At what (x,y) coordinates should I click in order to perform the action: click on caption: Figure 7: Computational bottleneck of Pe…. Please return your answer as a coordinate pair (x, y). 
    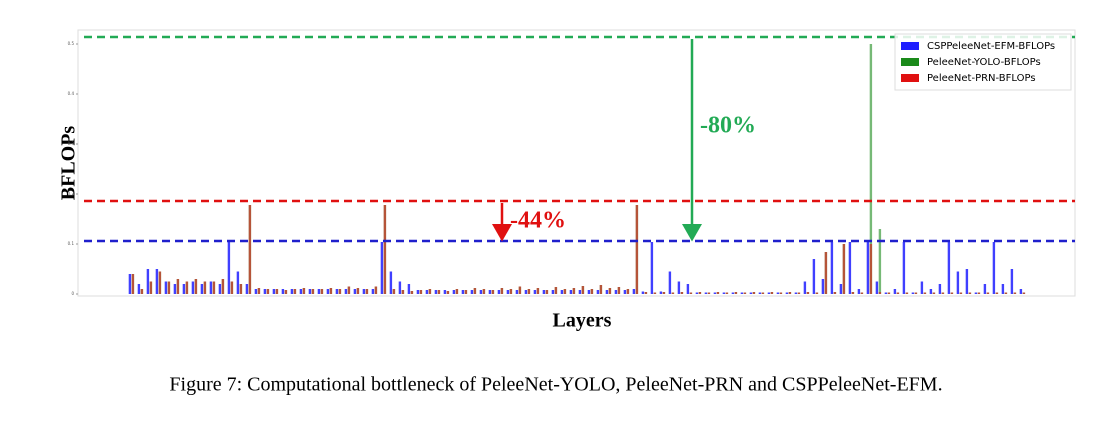
    Looking at the image, I should click on (555, 385).